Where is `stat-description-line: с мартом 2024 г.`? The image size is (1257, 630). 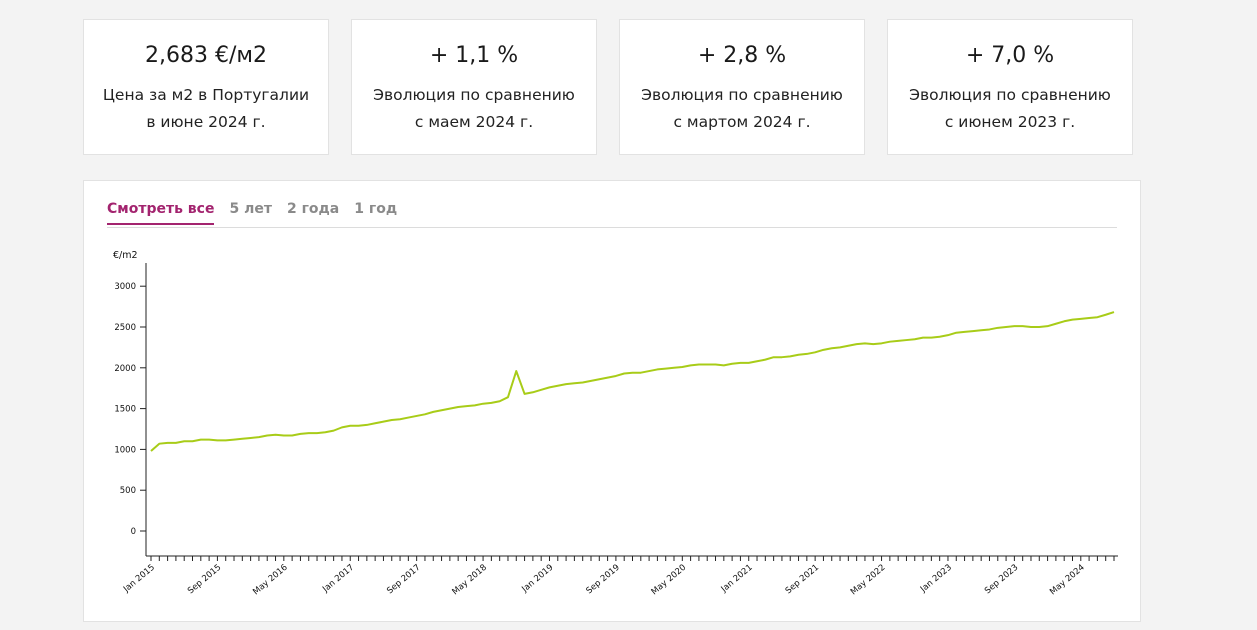
stat-description-line: с мартом 2024 г. is located at coordinates (742, 122).